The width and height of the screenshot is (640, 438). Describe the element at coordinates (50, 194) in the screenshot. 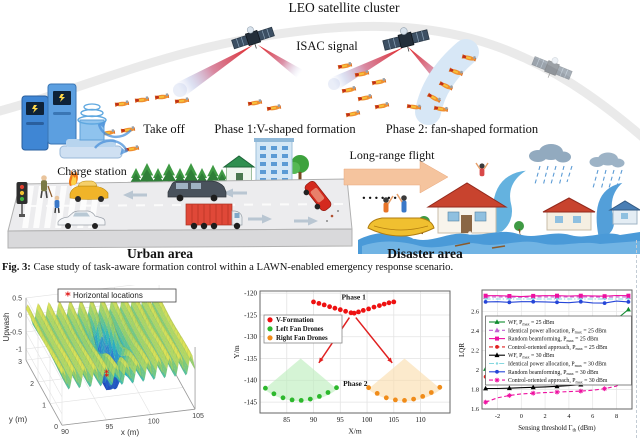

I see `pedestrians` at that location.